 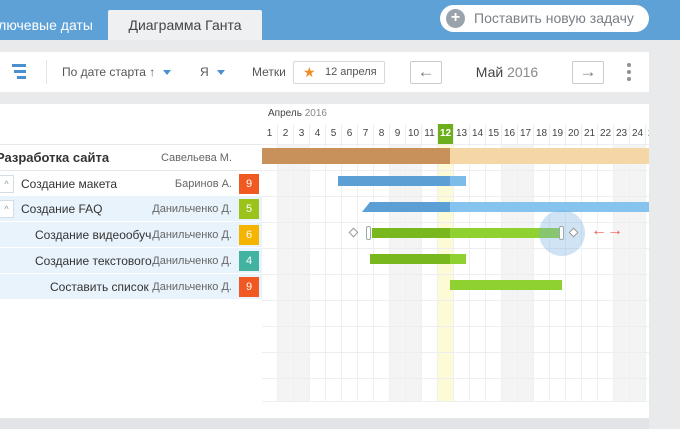 What do you see at coordinates (356, 156) in the screenshot?
I see `gantt-bar-project` at bounding box center [356, 156].